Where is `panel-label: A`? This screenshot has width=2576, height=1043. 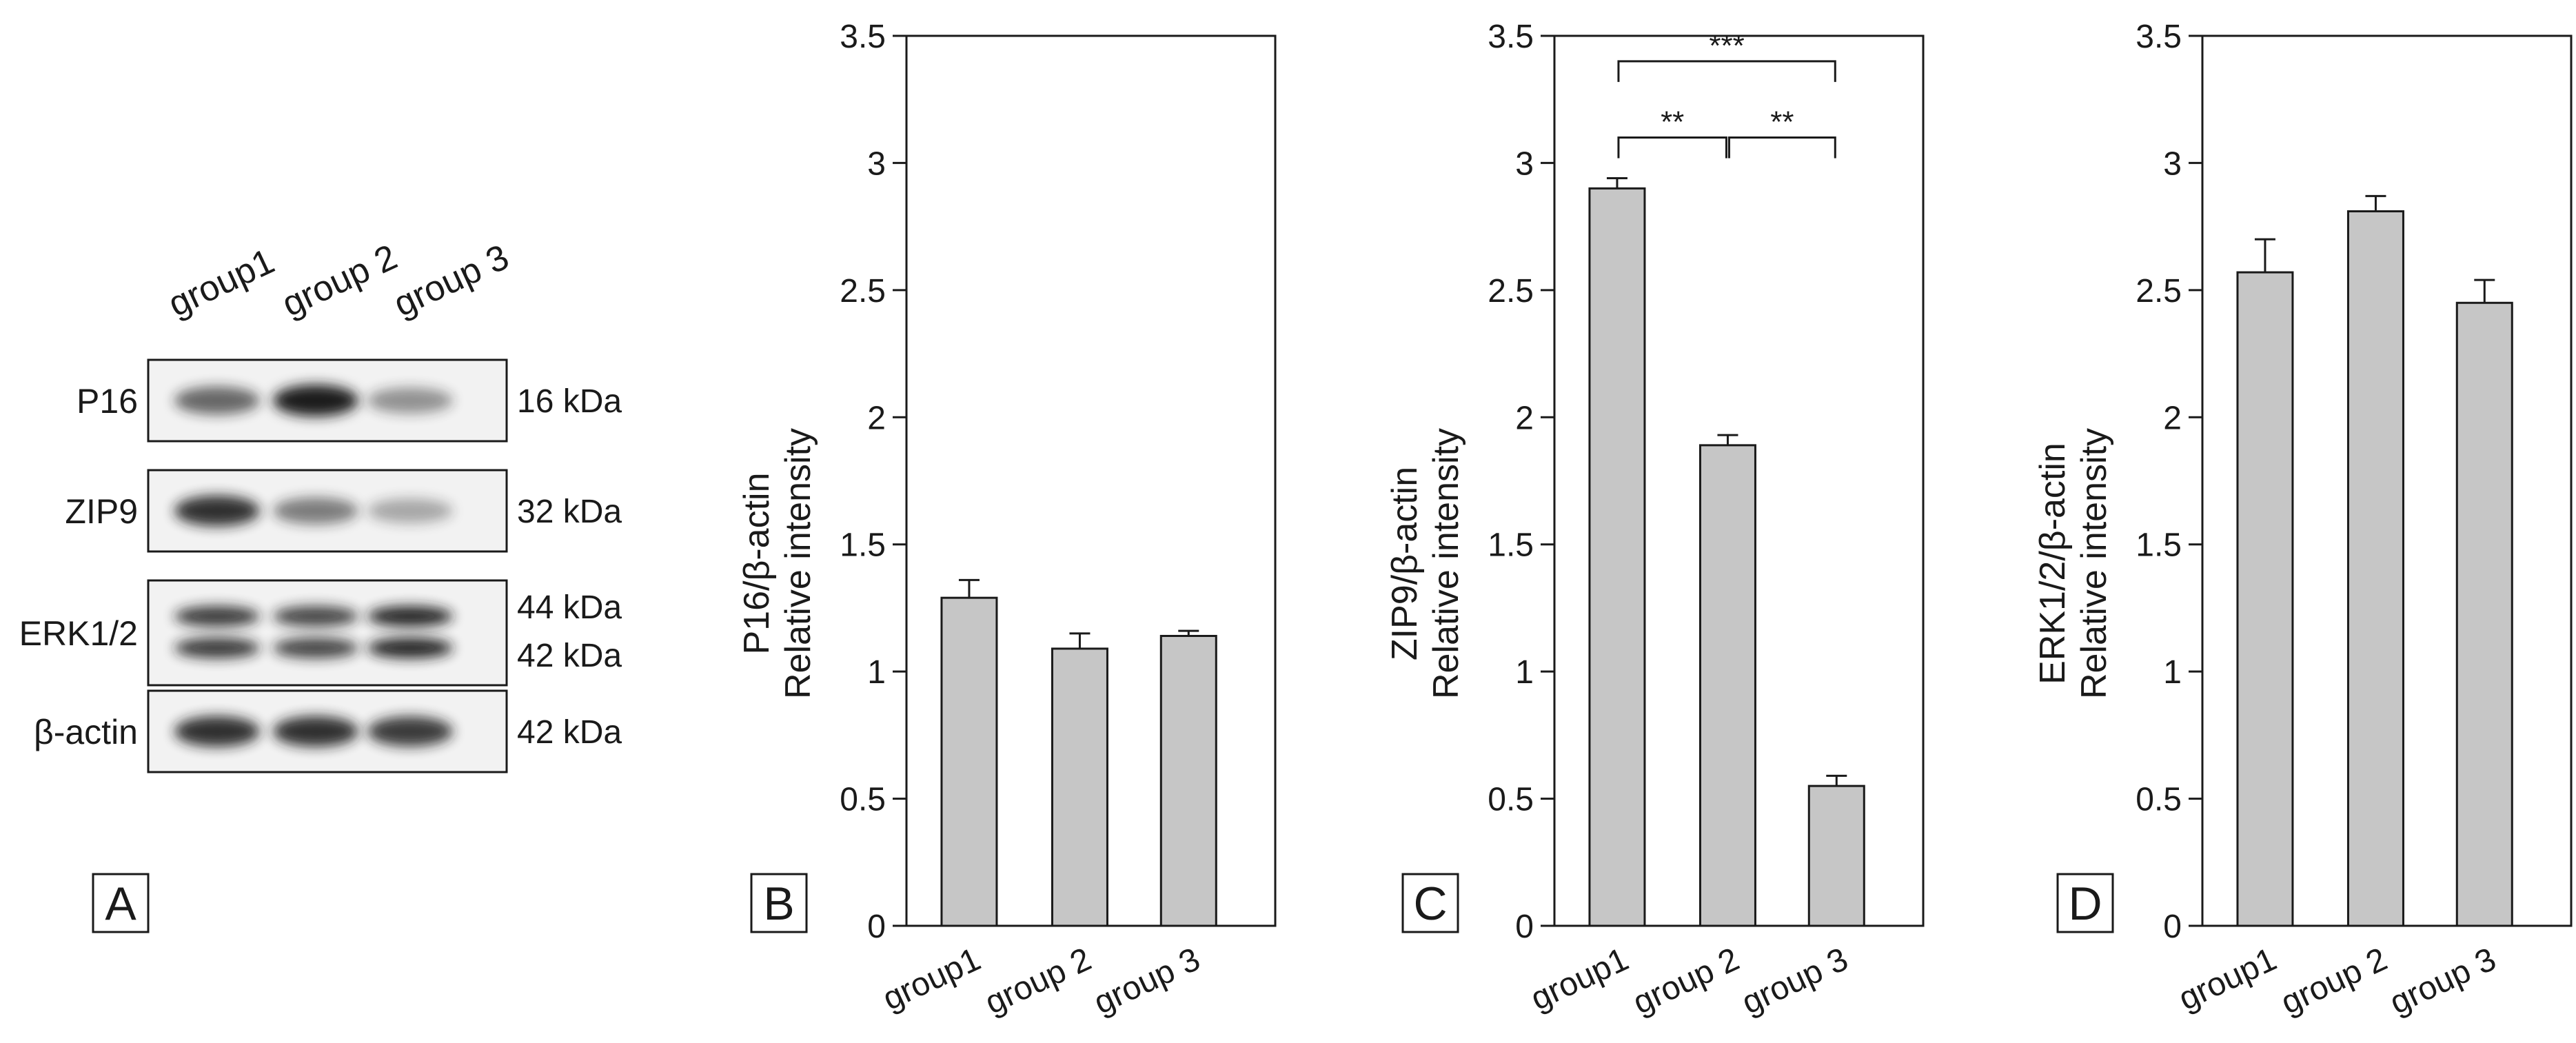 panel-label: A is located at coordinates (120, 904).